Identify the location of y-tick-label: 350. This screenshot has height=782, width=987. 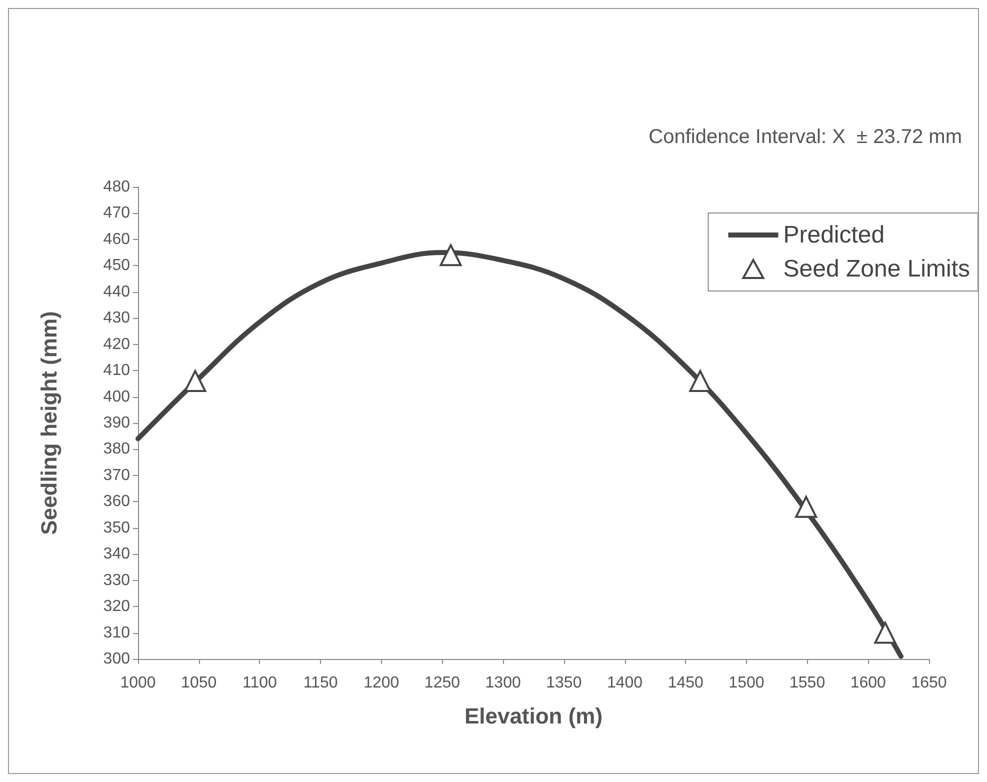
(116, 527).